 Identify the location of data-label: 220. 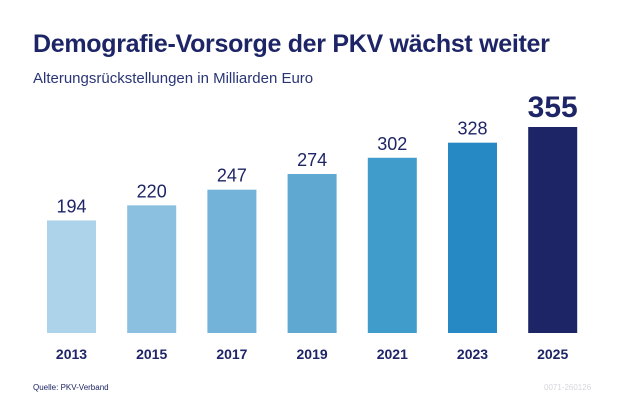
(152, 191).